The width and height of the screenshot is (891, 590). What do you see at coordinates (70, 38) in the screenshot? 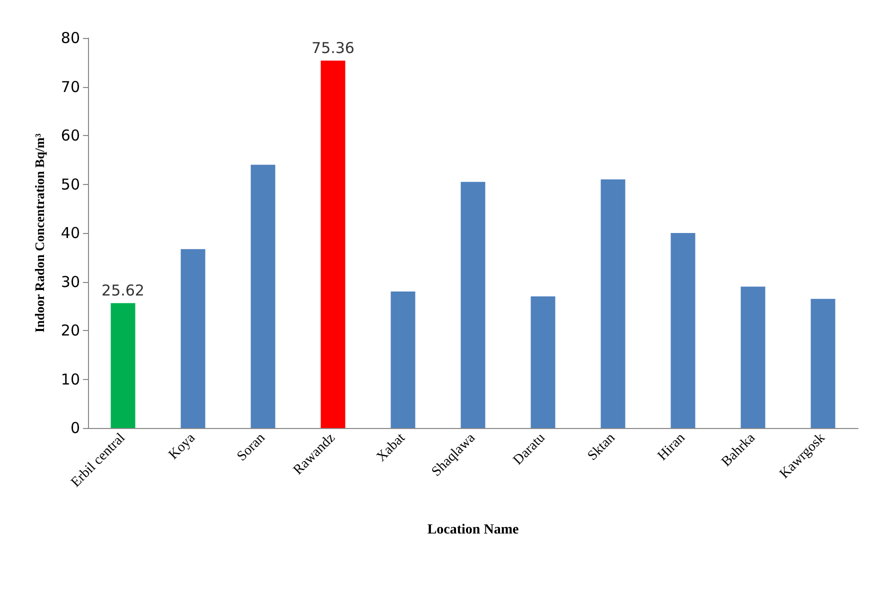
I see `y-tick-label: 80` at bounding box center [70, 38].